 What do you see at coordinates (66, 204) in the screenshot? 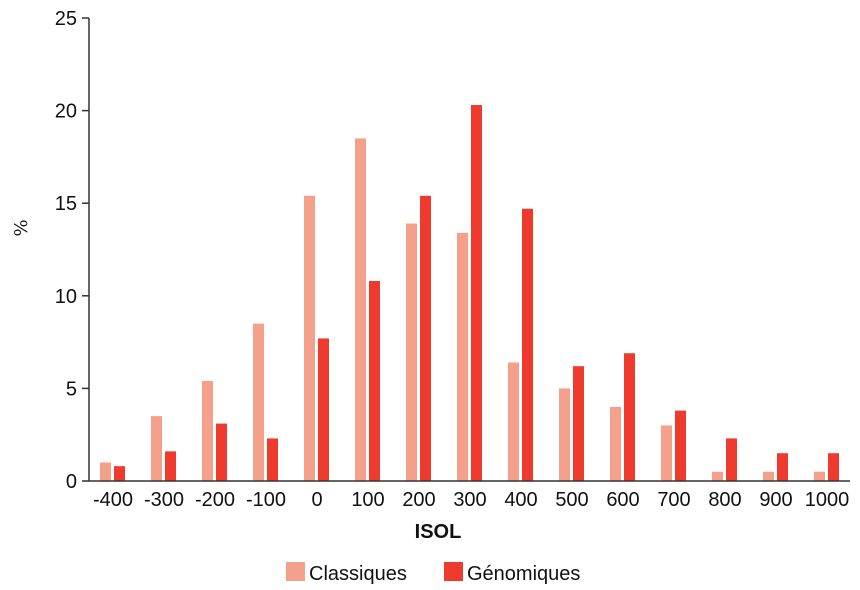
I see `y-tick-label: 15` at bounding box center [66, 204].